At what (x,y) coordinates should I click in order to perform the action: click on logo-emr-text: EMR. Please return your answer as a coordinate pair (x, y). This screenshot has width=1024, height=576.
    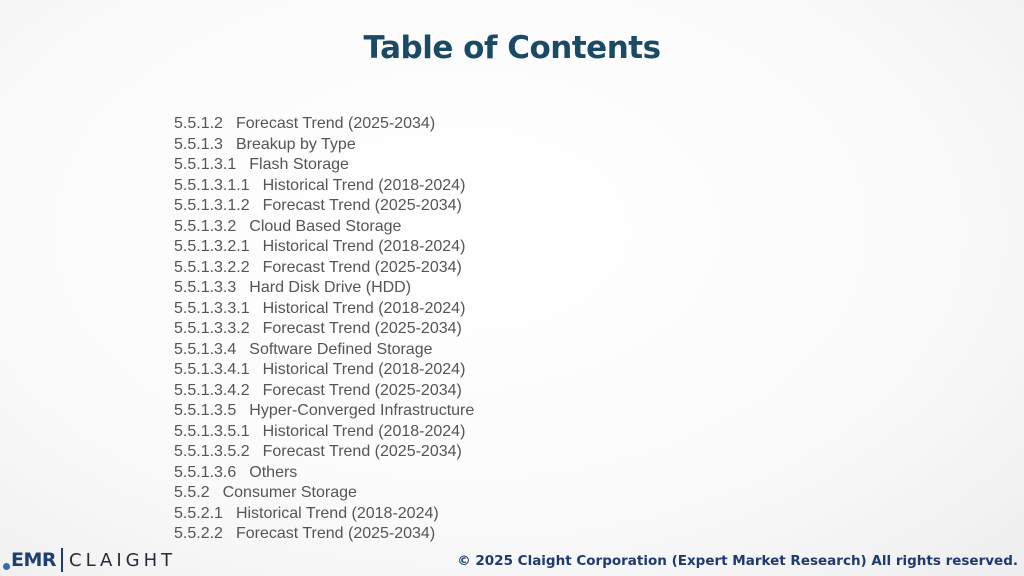
    Looking at the image, I should click on (34, 560).